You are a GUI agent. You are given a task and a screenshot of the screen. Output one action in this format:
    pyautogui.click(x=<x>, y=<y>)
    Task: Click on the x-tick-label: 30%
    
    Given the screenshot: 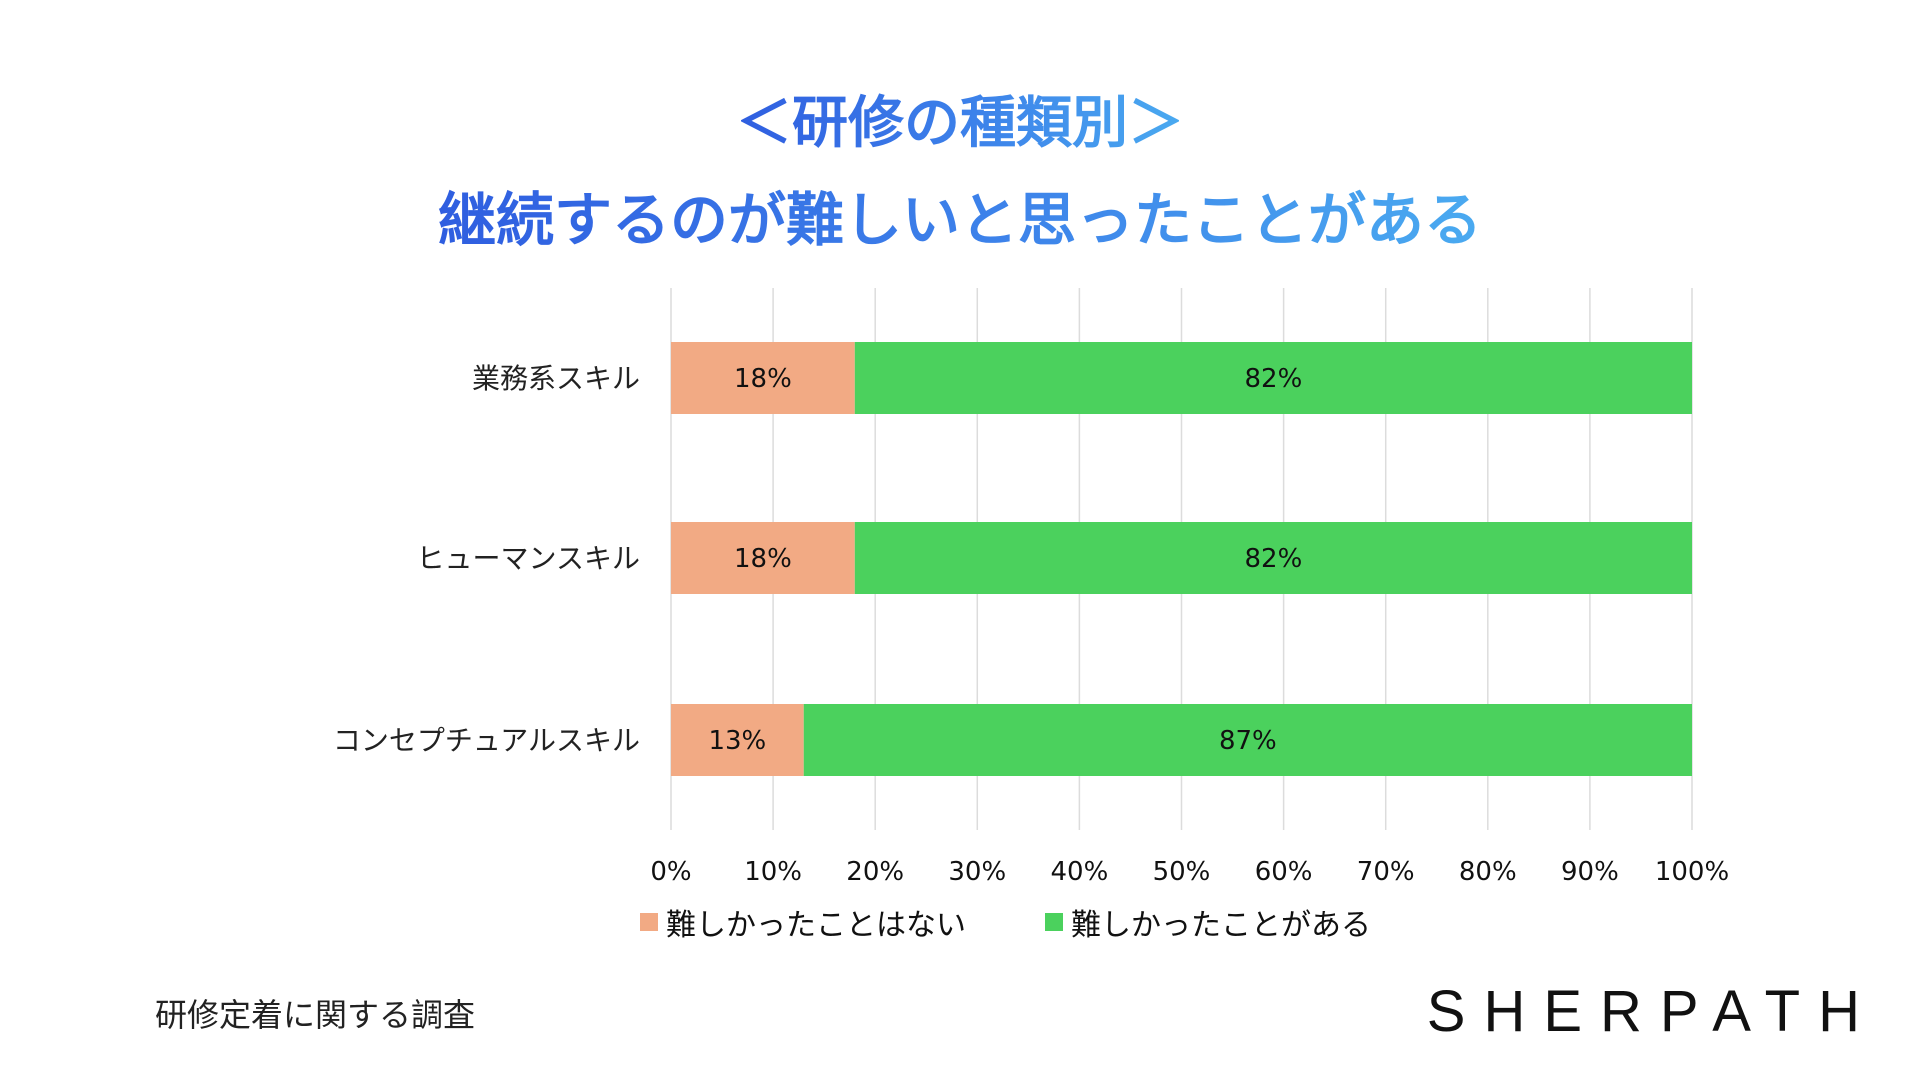 What is the action you would take?
    pyautogui.click(x=977, y=872)
    